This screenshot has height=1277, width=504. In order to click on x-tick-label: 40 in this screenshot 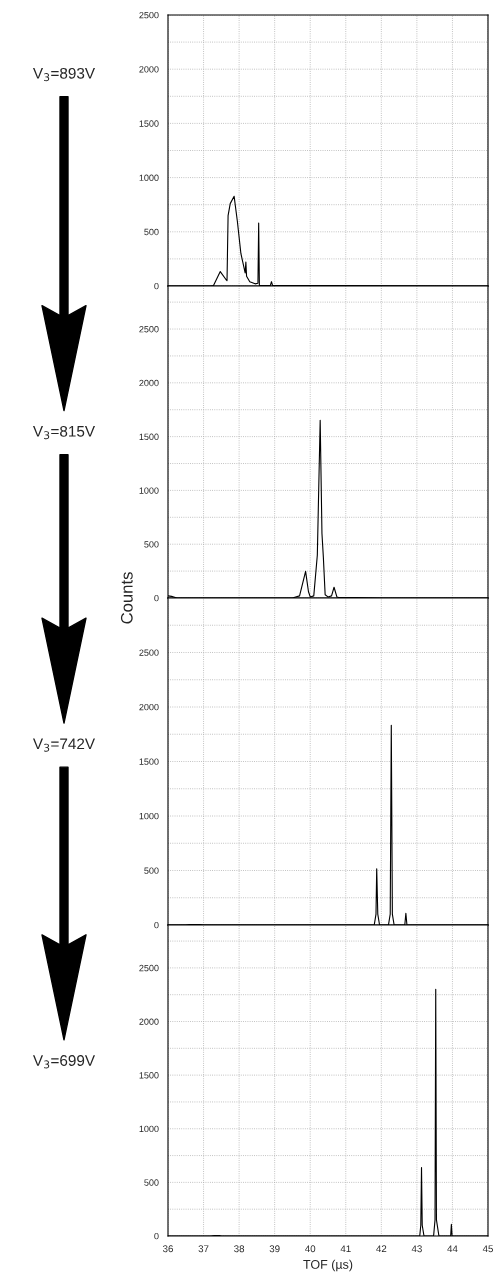, I will do `click(310, 1249)`.